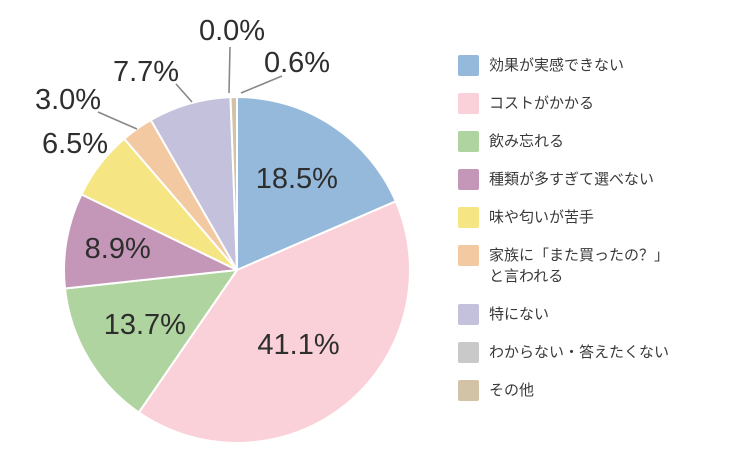 The width and height of the screenshot is (750, 464). What do you see at coordinates (298, 345) in the screenshot?
I see `pie-slice-percentage: 41.1%` at bounding box center [298, 345].